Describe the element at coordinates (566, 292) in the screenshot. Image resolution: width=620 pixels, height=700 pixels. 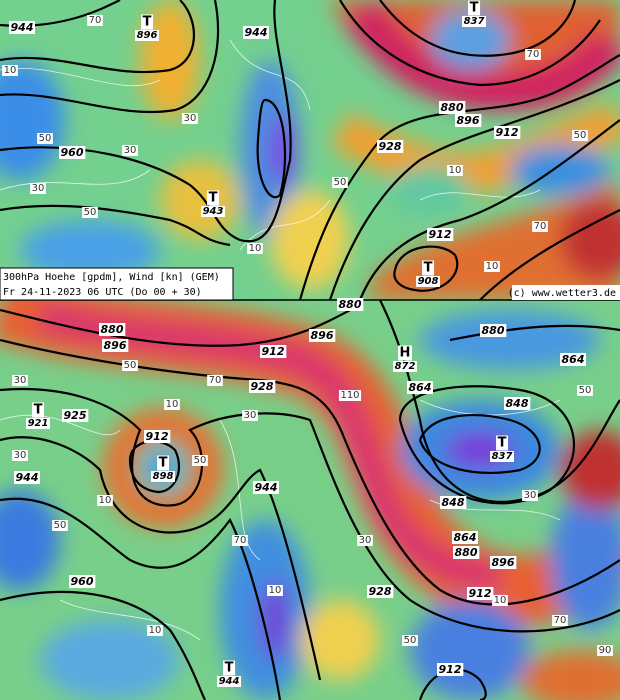
I see `credit-box` at that location.